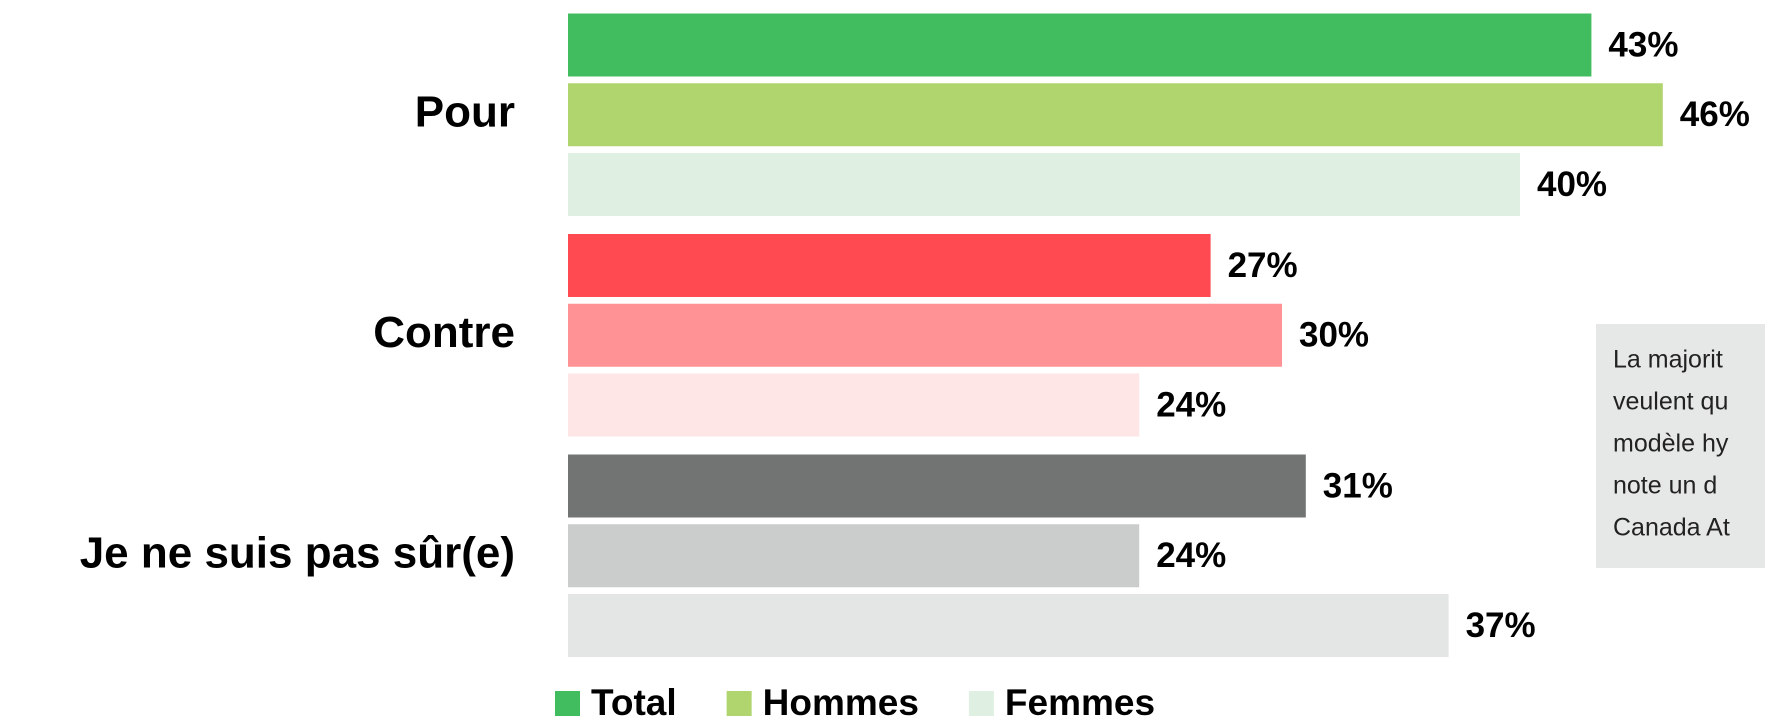  What do you see at coordinates (1263, 265) in the screenshot?
I see `value-label: 27%` at bounding box center [1263, 265].